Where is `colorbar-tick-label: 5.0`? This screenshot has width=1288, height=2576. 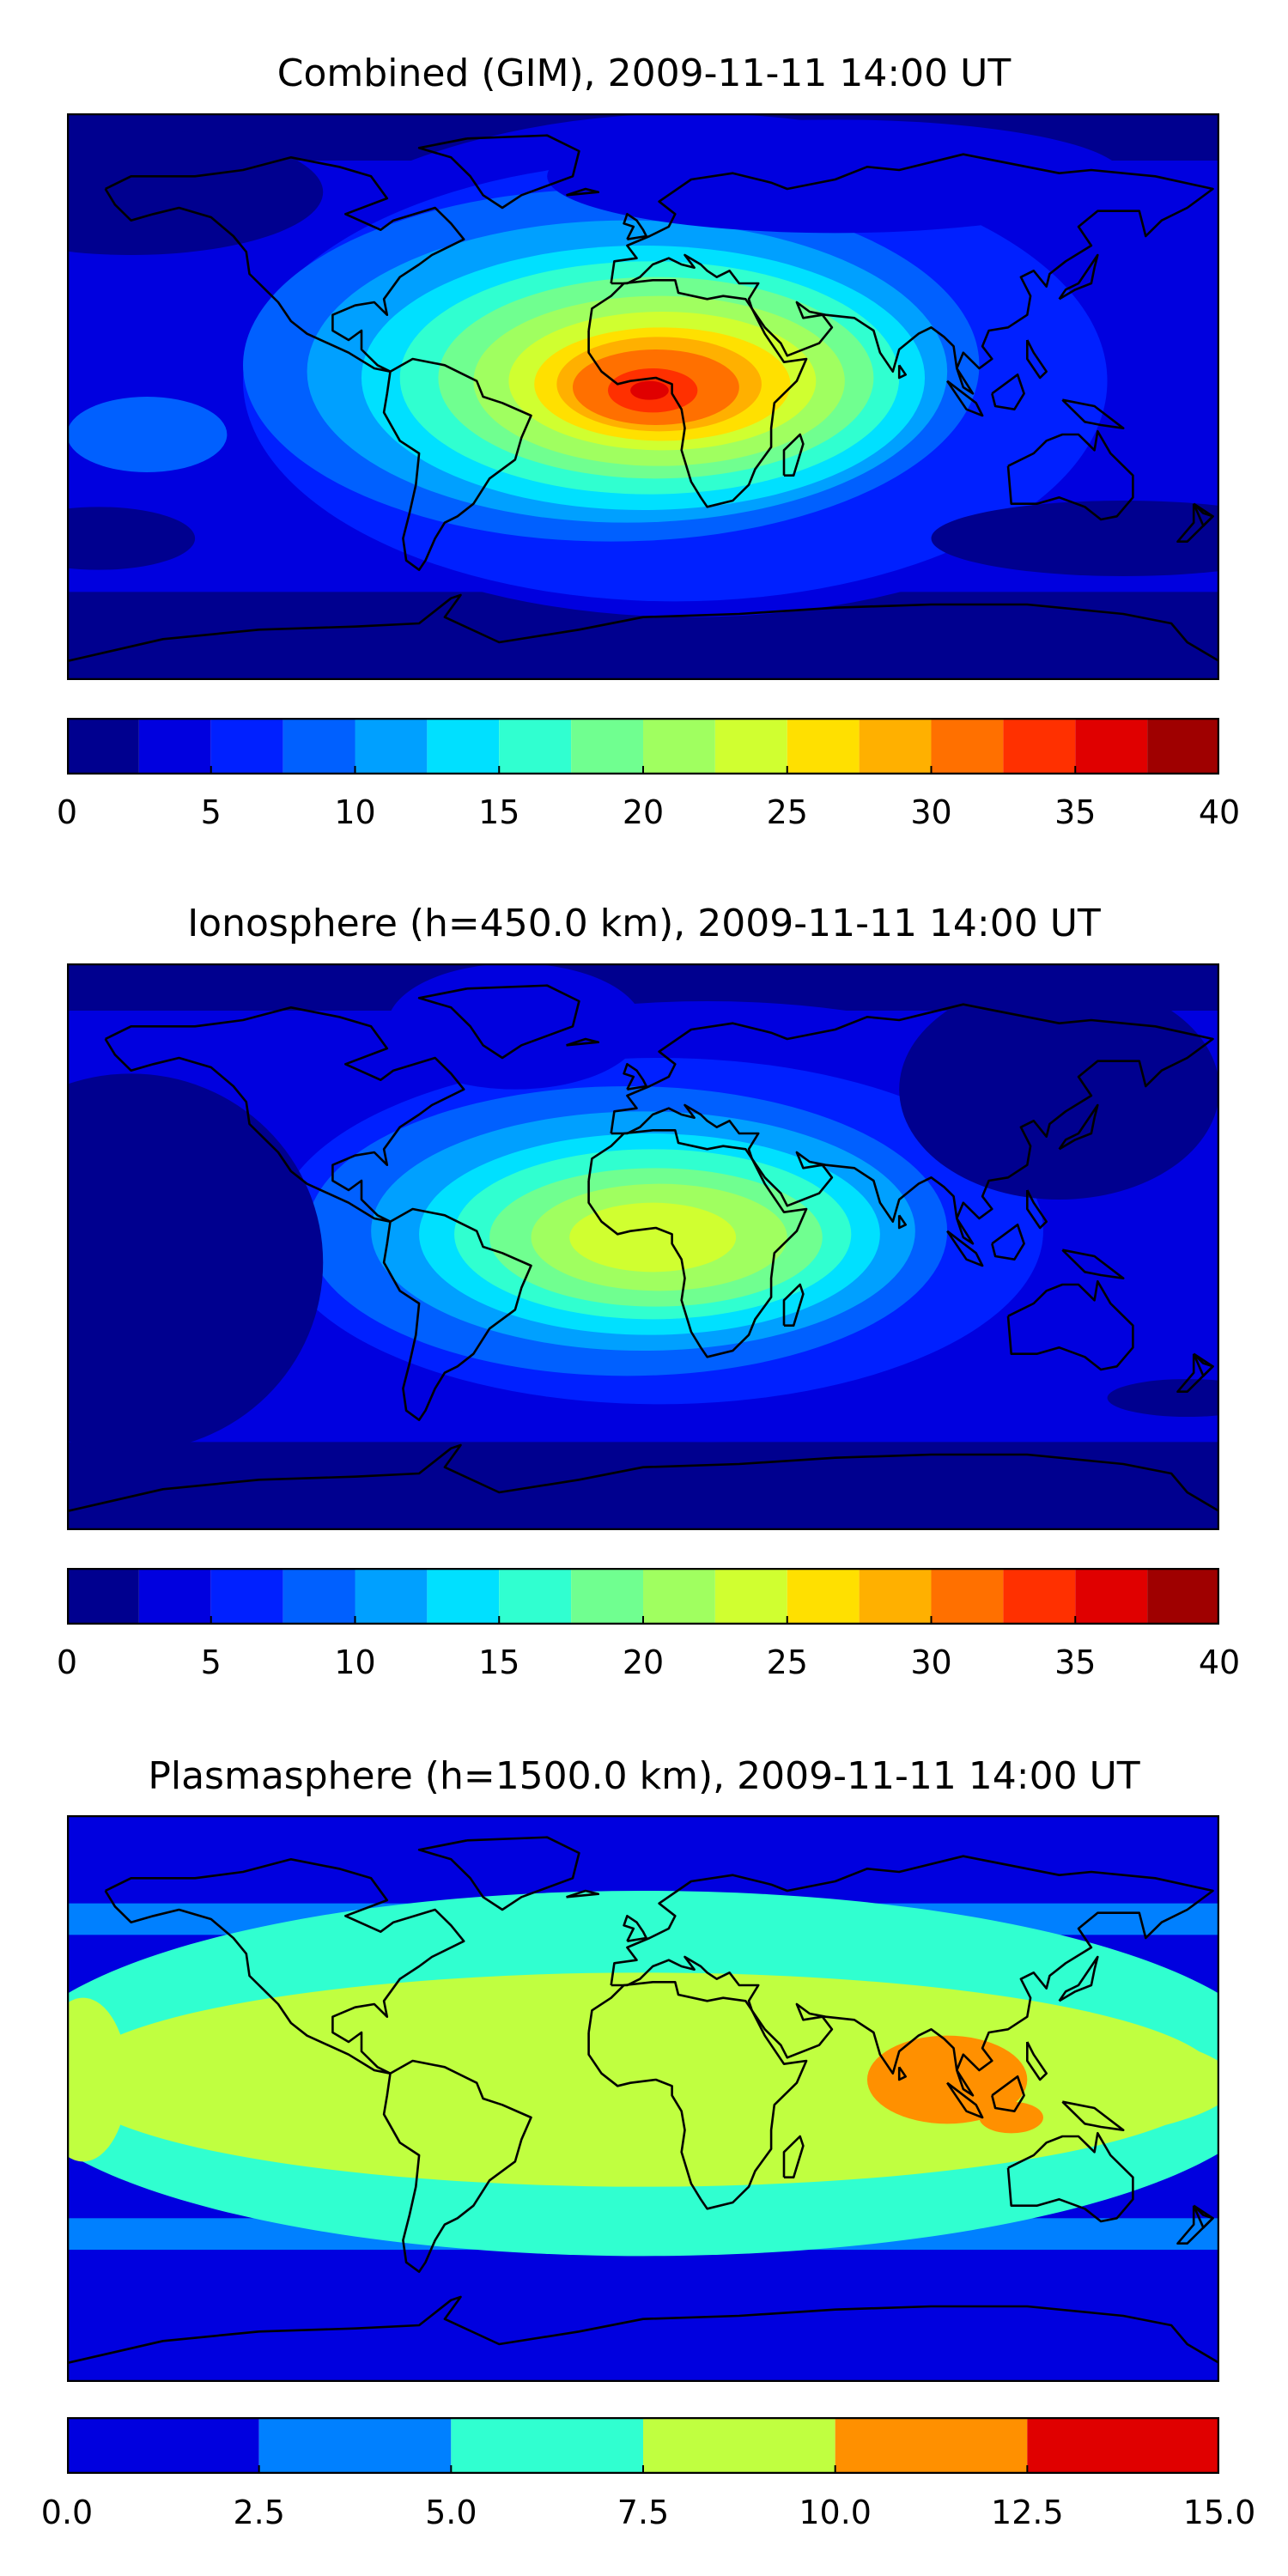
colorbar-tick-label: 5.0 is located at coordinates (451, 2513).